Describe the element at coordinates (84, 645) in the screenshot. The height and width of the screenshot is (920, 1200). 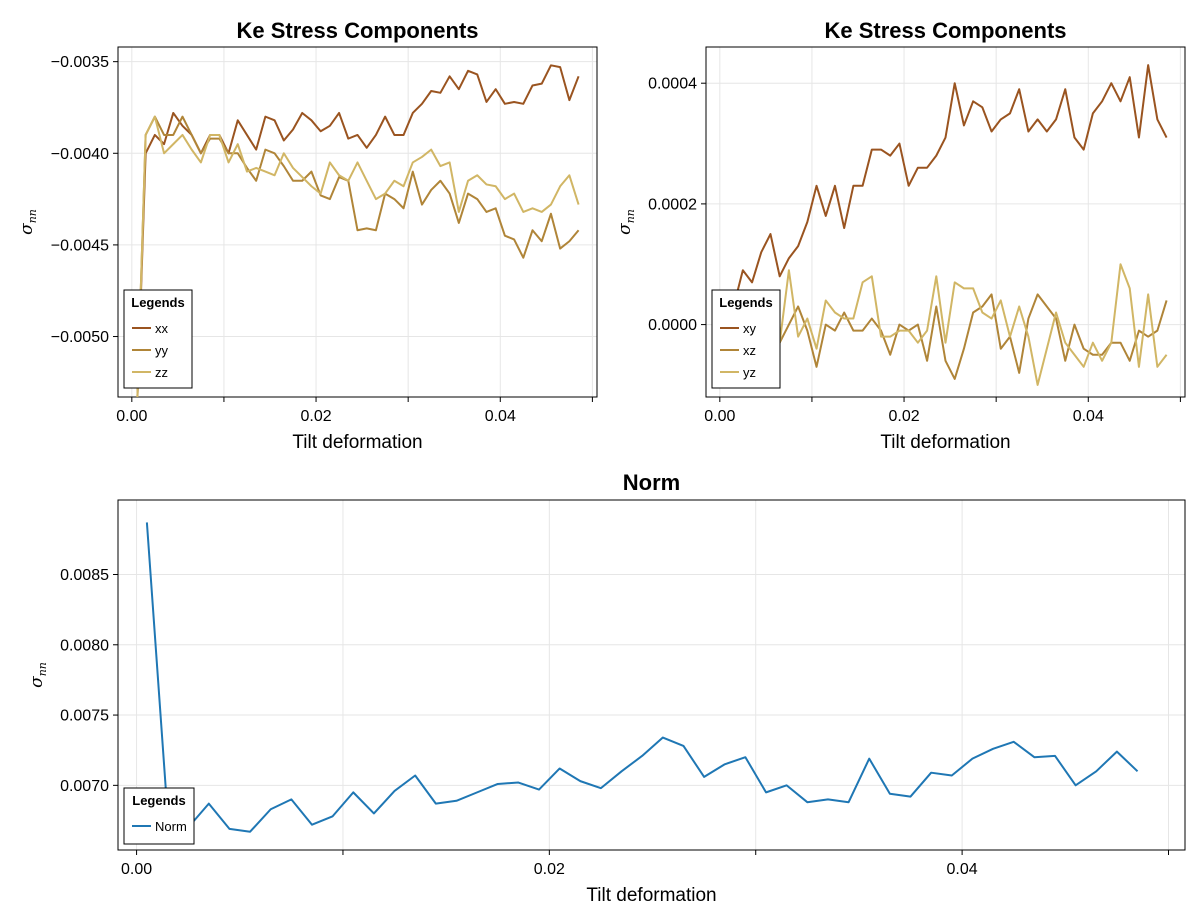
I see `y-tick-label: 0.0080` at that location.